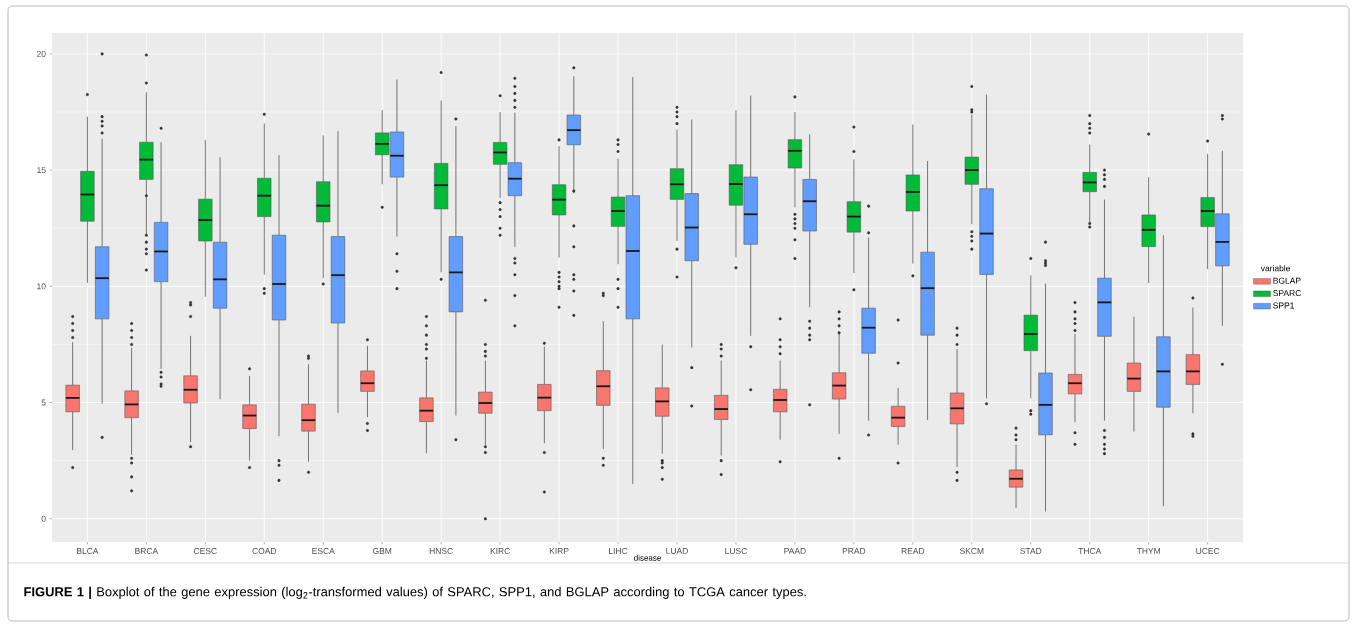  I want to click on x-tick-label: SKCM, so click(971, 551).